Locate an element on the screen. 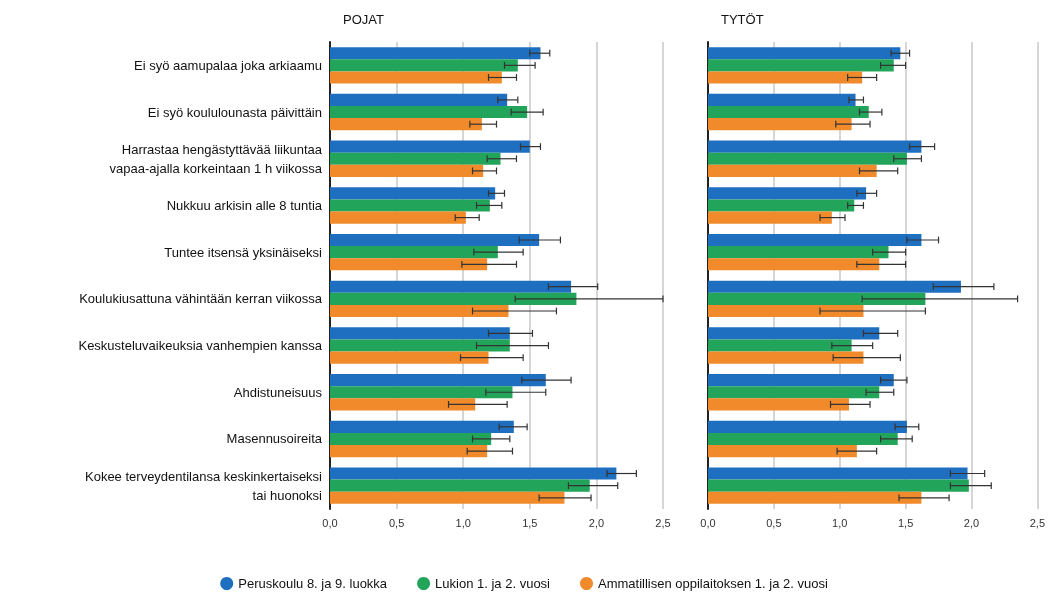 The height and width of the screenshot is (601, 1048). legend-label: Ammatillisen oppilaitoksen 1. ja 2. vuosi is located at coordinates (713, 583).